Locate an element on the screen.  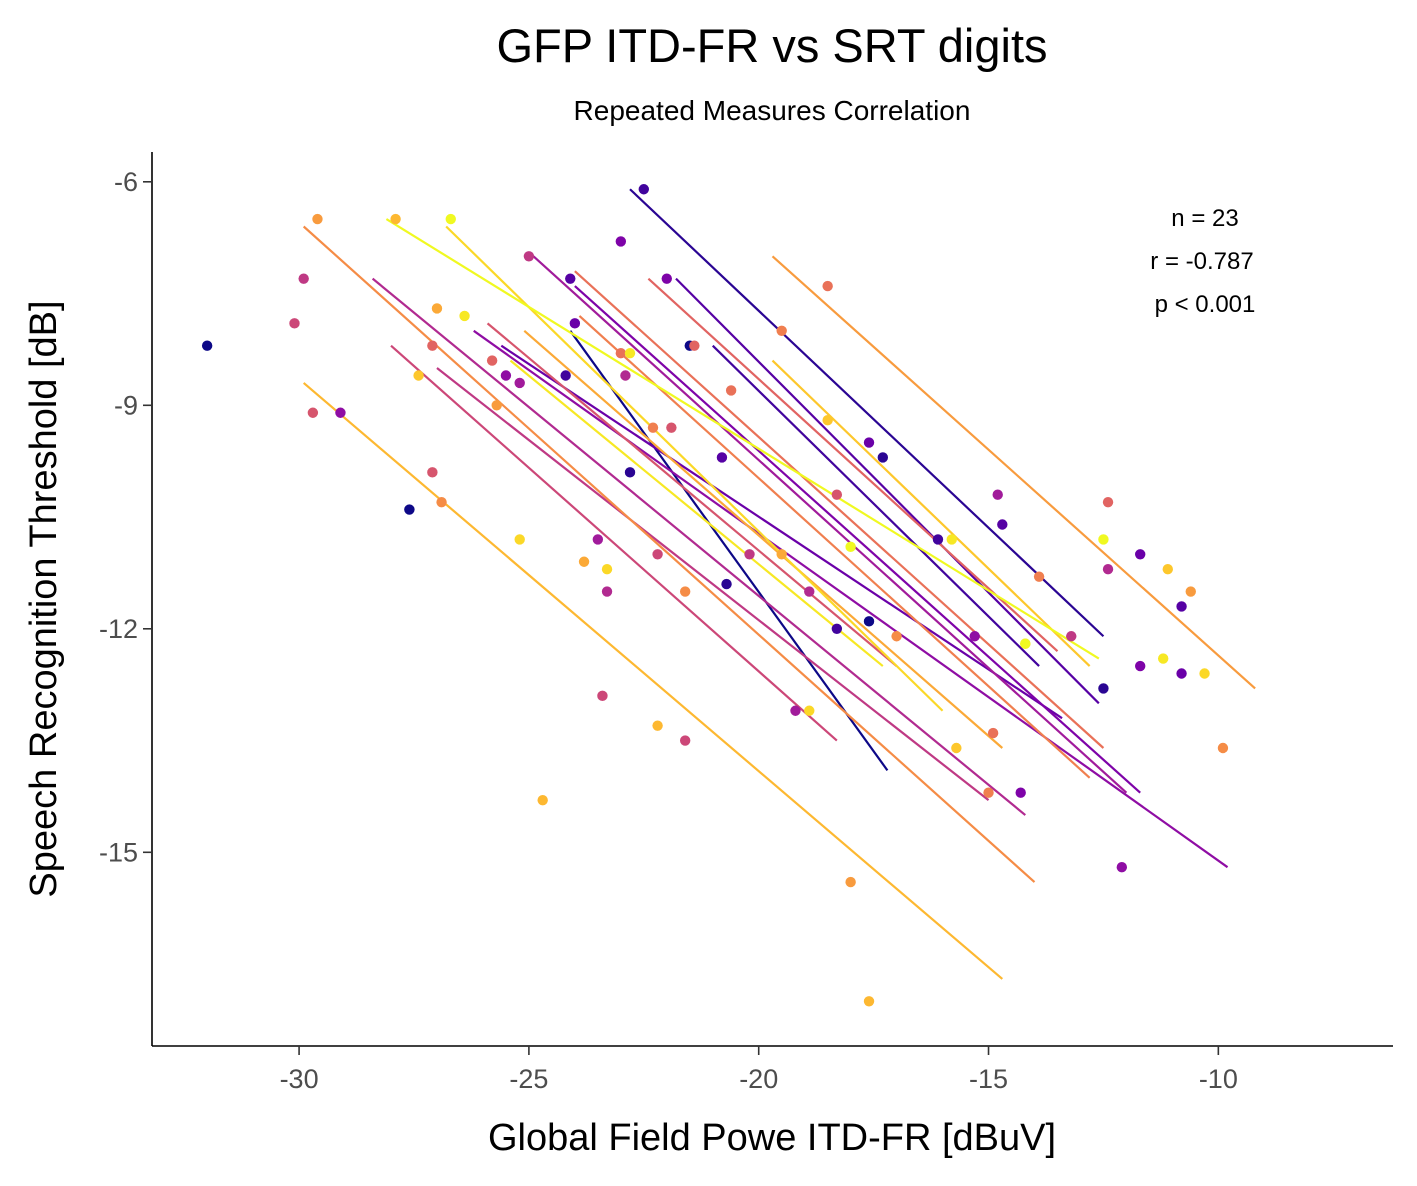
annotation-r: r = -0.787 is located at coordinates (1201, 261).